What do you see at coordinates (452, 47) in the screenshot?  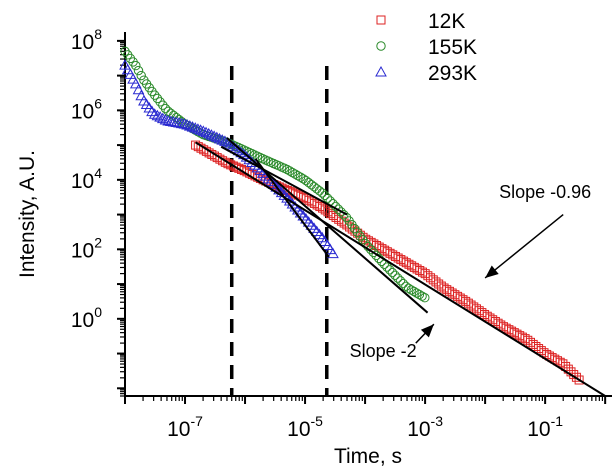 I see `legend-label: 155K` at bounding box center [452, 47].